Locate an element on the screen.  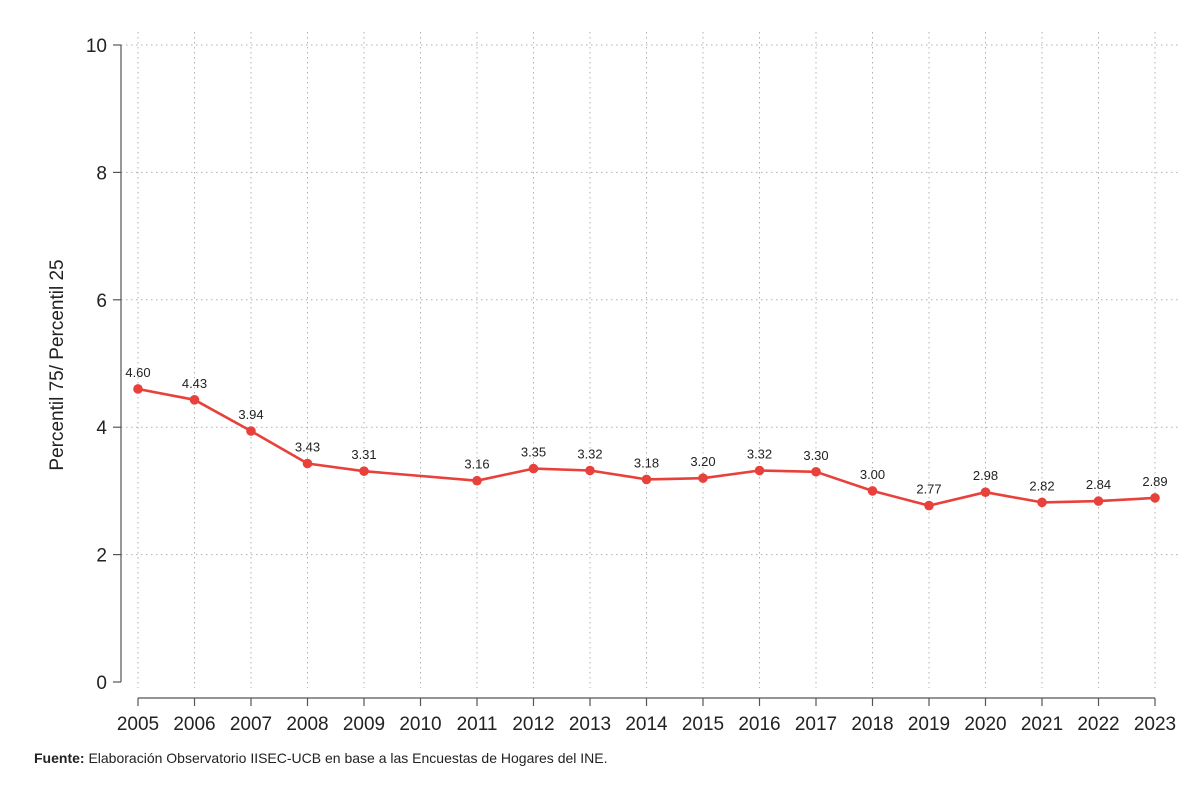
y-tick-label: 8 is located at coordinates (101, 173).